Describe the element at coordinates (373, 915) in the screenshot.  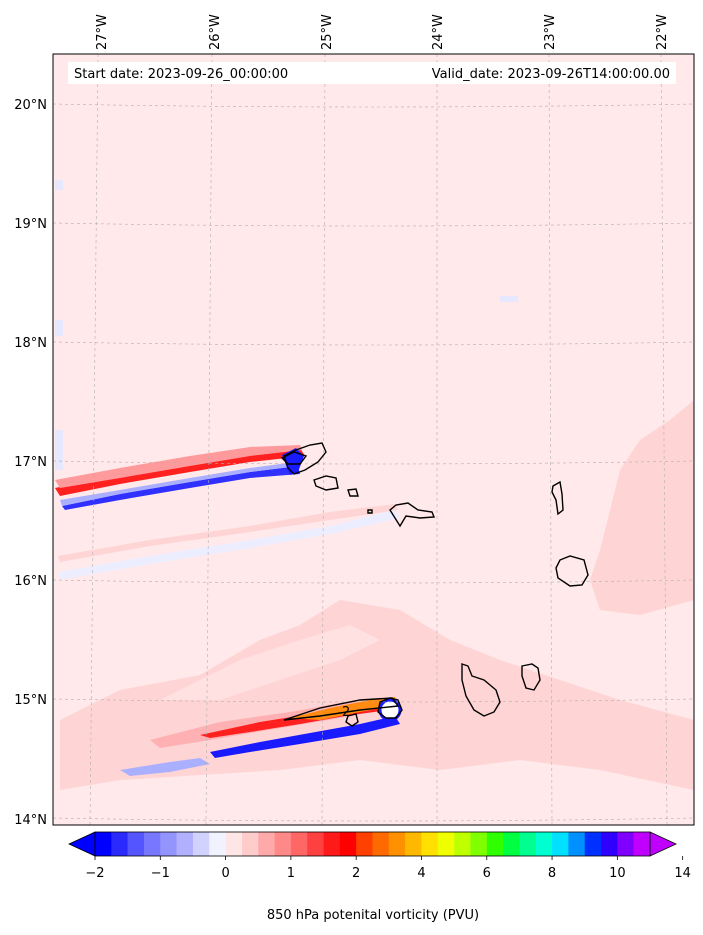
I see `colorbar-title: 850 hPa potenital vorticity (PVU)` at that location.